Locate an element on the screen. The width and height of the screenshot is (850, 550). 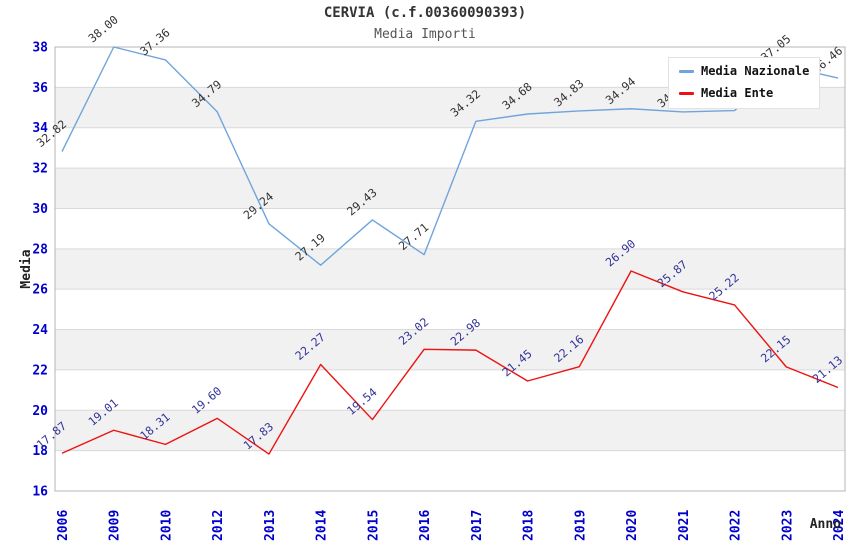
media-ente-line-swatch is located at coordinates (686, 93).